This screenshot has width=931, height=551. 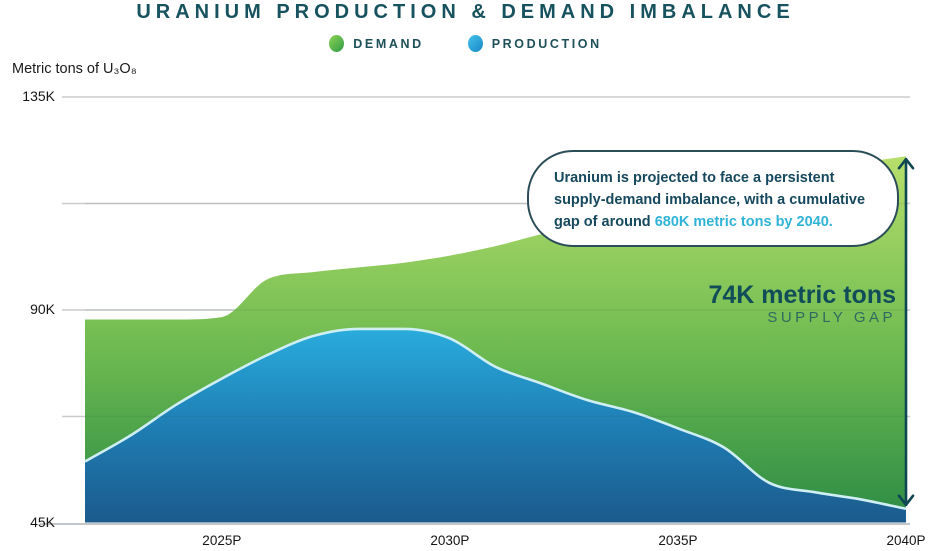 I want to click on legend: DEMAND PRODUCTION, so click(x=465, y=43).